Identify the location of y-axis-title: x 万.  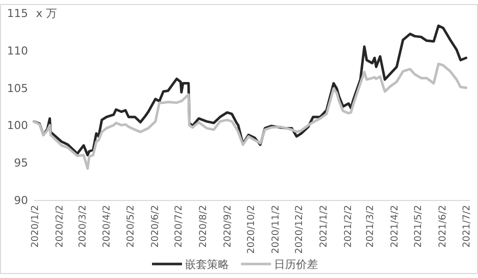
(47, 13).